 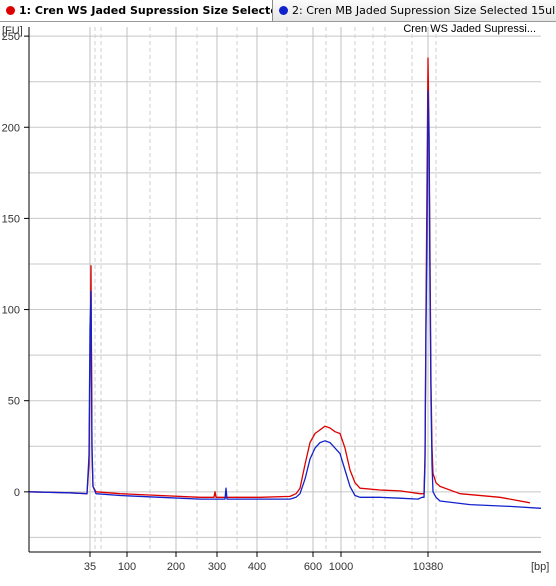 What do you see at coordinates (313, 567) in the screenshot?
I see `x-tick-label: 600` at bounding box center [313, 567].